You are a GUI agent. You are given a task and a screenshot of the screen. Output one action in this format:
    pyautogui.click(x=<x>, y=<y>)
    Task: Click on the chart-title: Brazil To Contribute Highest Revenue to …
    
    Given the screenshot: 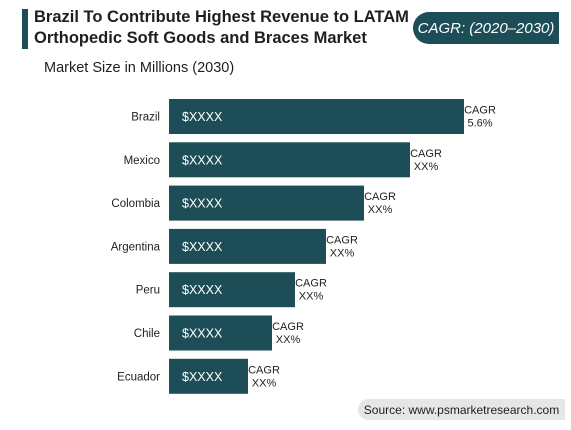 What is the action you would take?
    pyautogui.click(x=221, y=27)
    